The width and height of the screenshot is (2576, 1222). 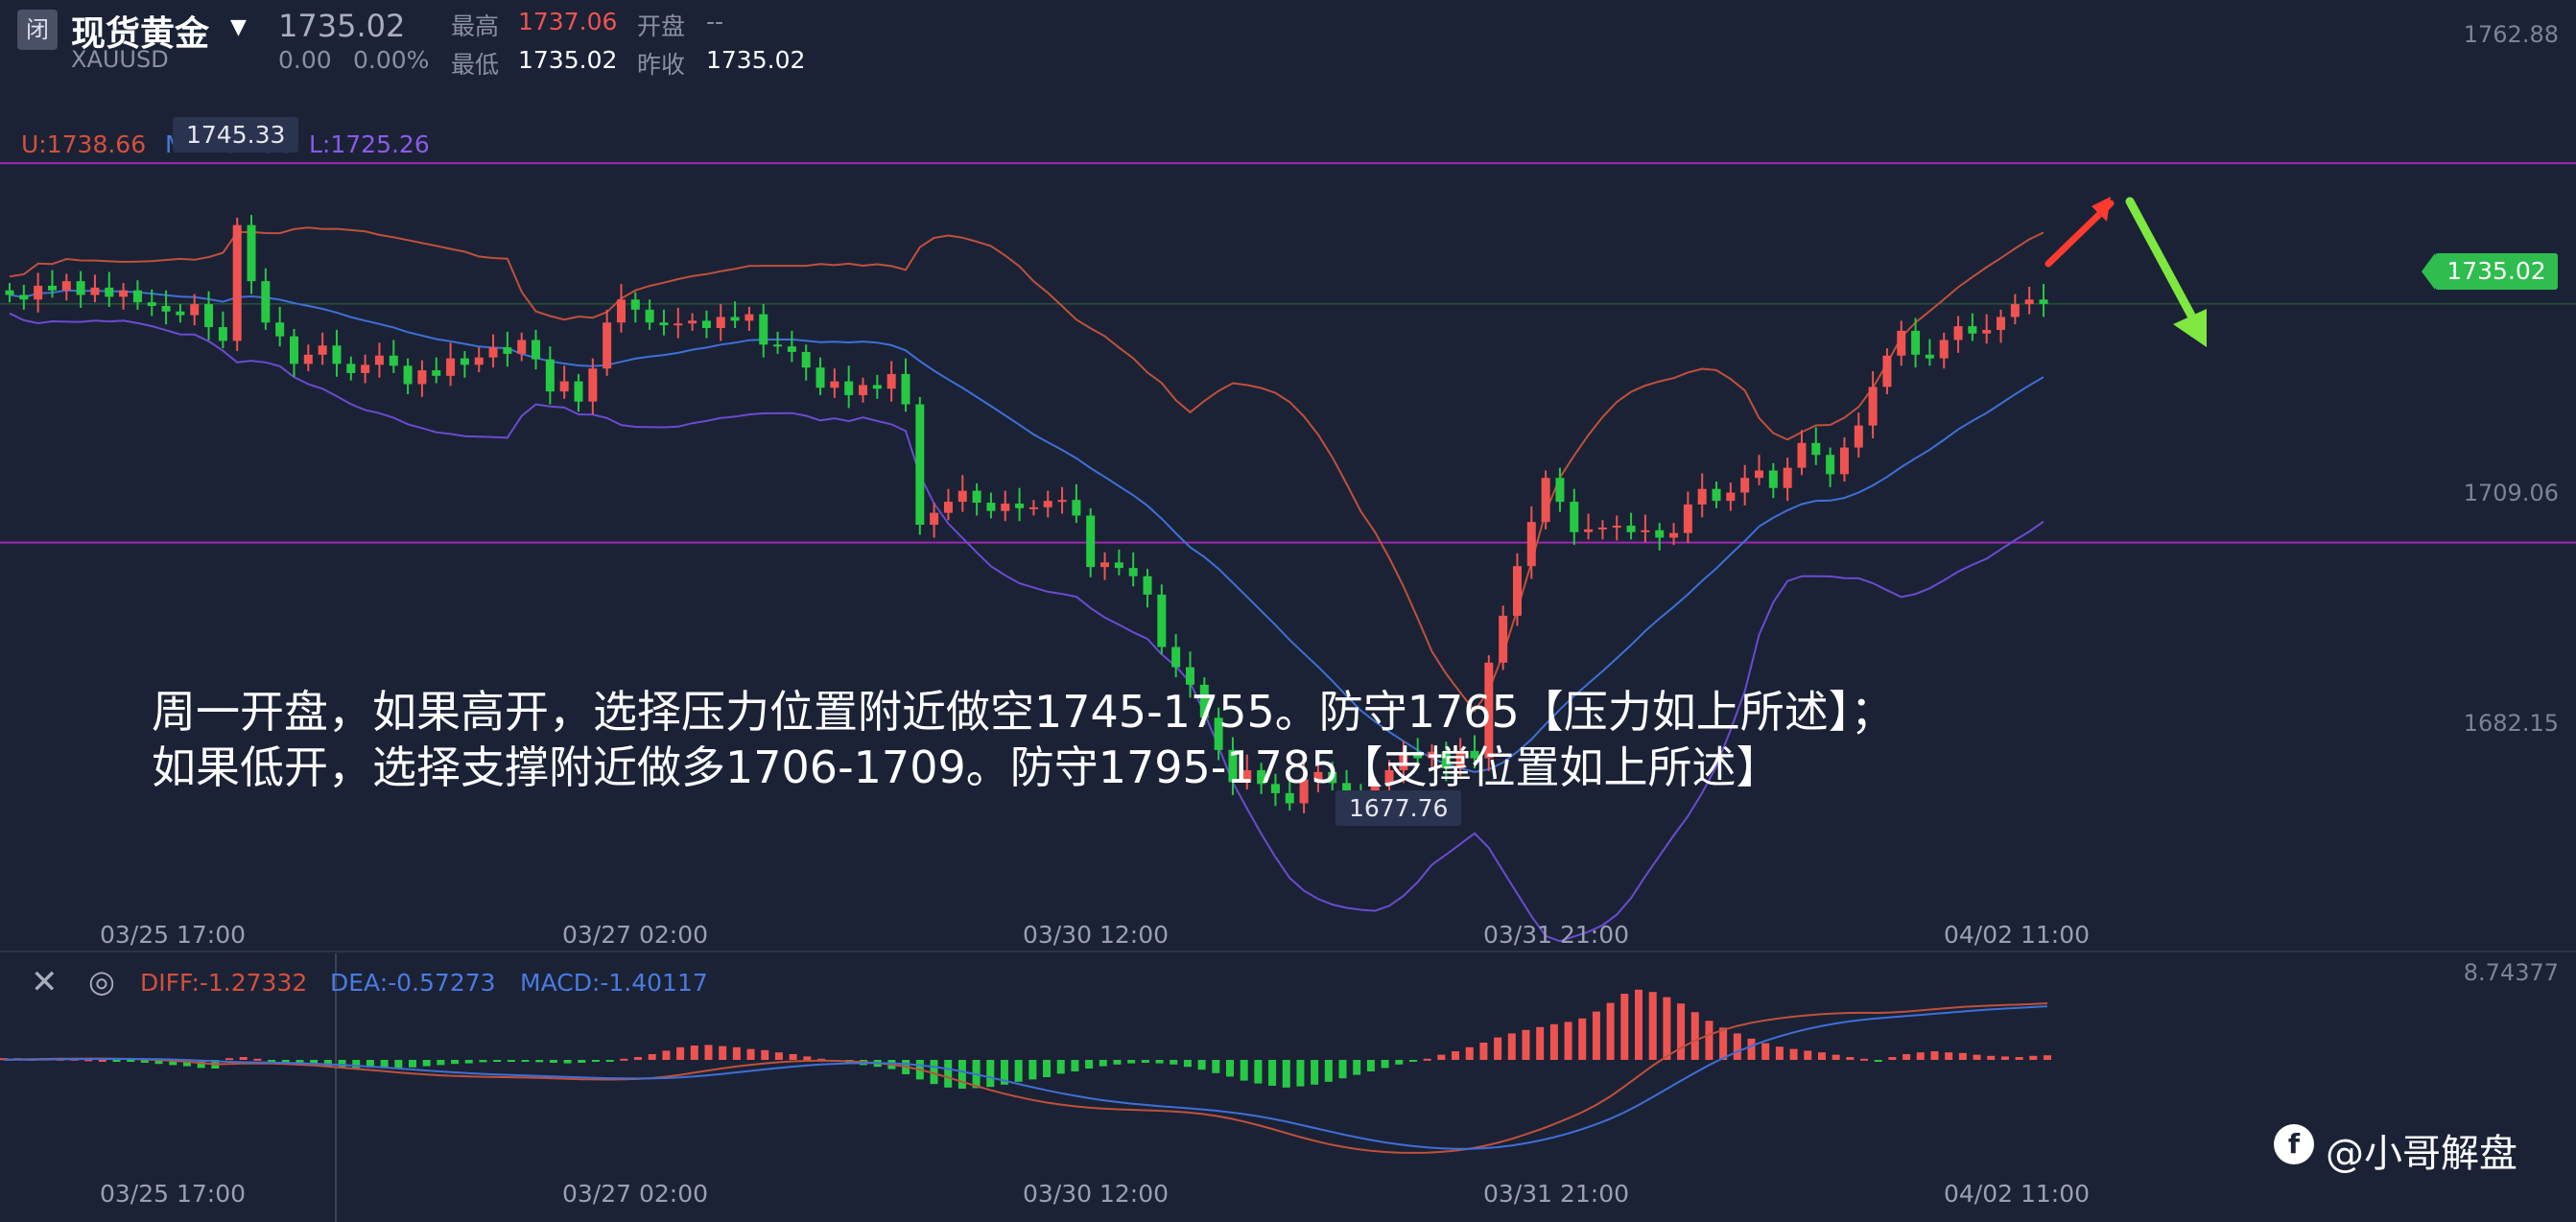 What do you see at coordinates (84, 144) in the screenshot?
I see `boll-upper-legend: U:1738.66` at bounding box center [84, 144].